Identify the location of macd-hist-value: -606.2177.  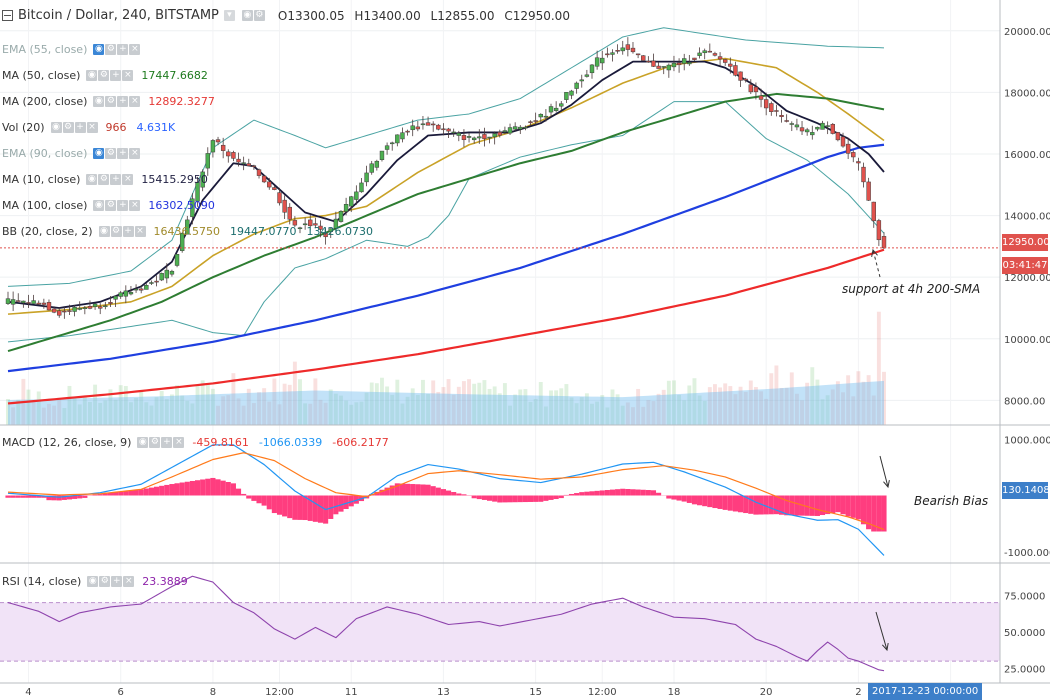
(360, 442).